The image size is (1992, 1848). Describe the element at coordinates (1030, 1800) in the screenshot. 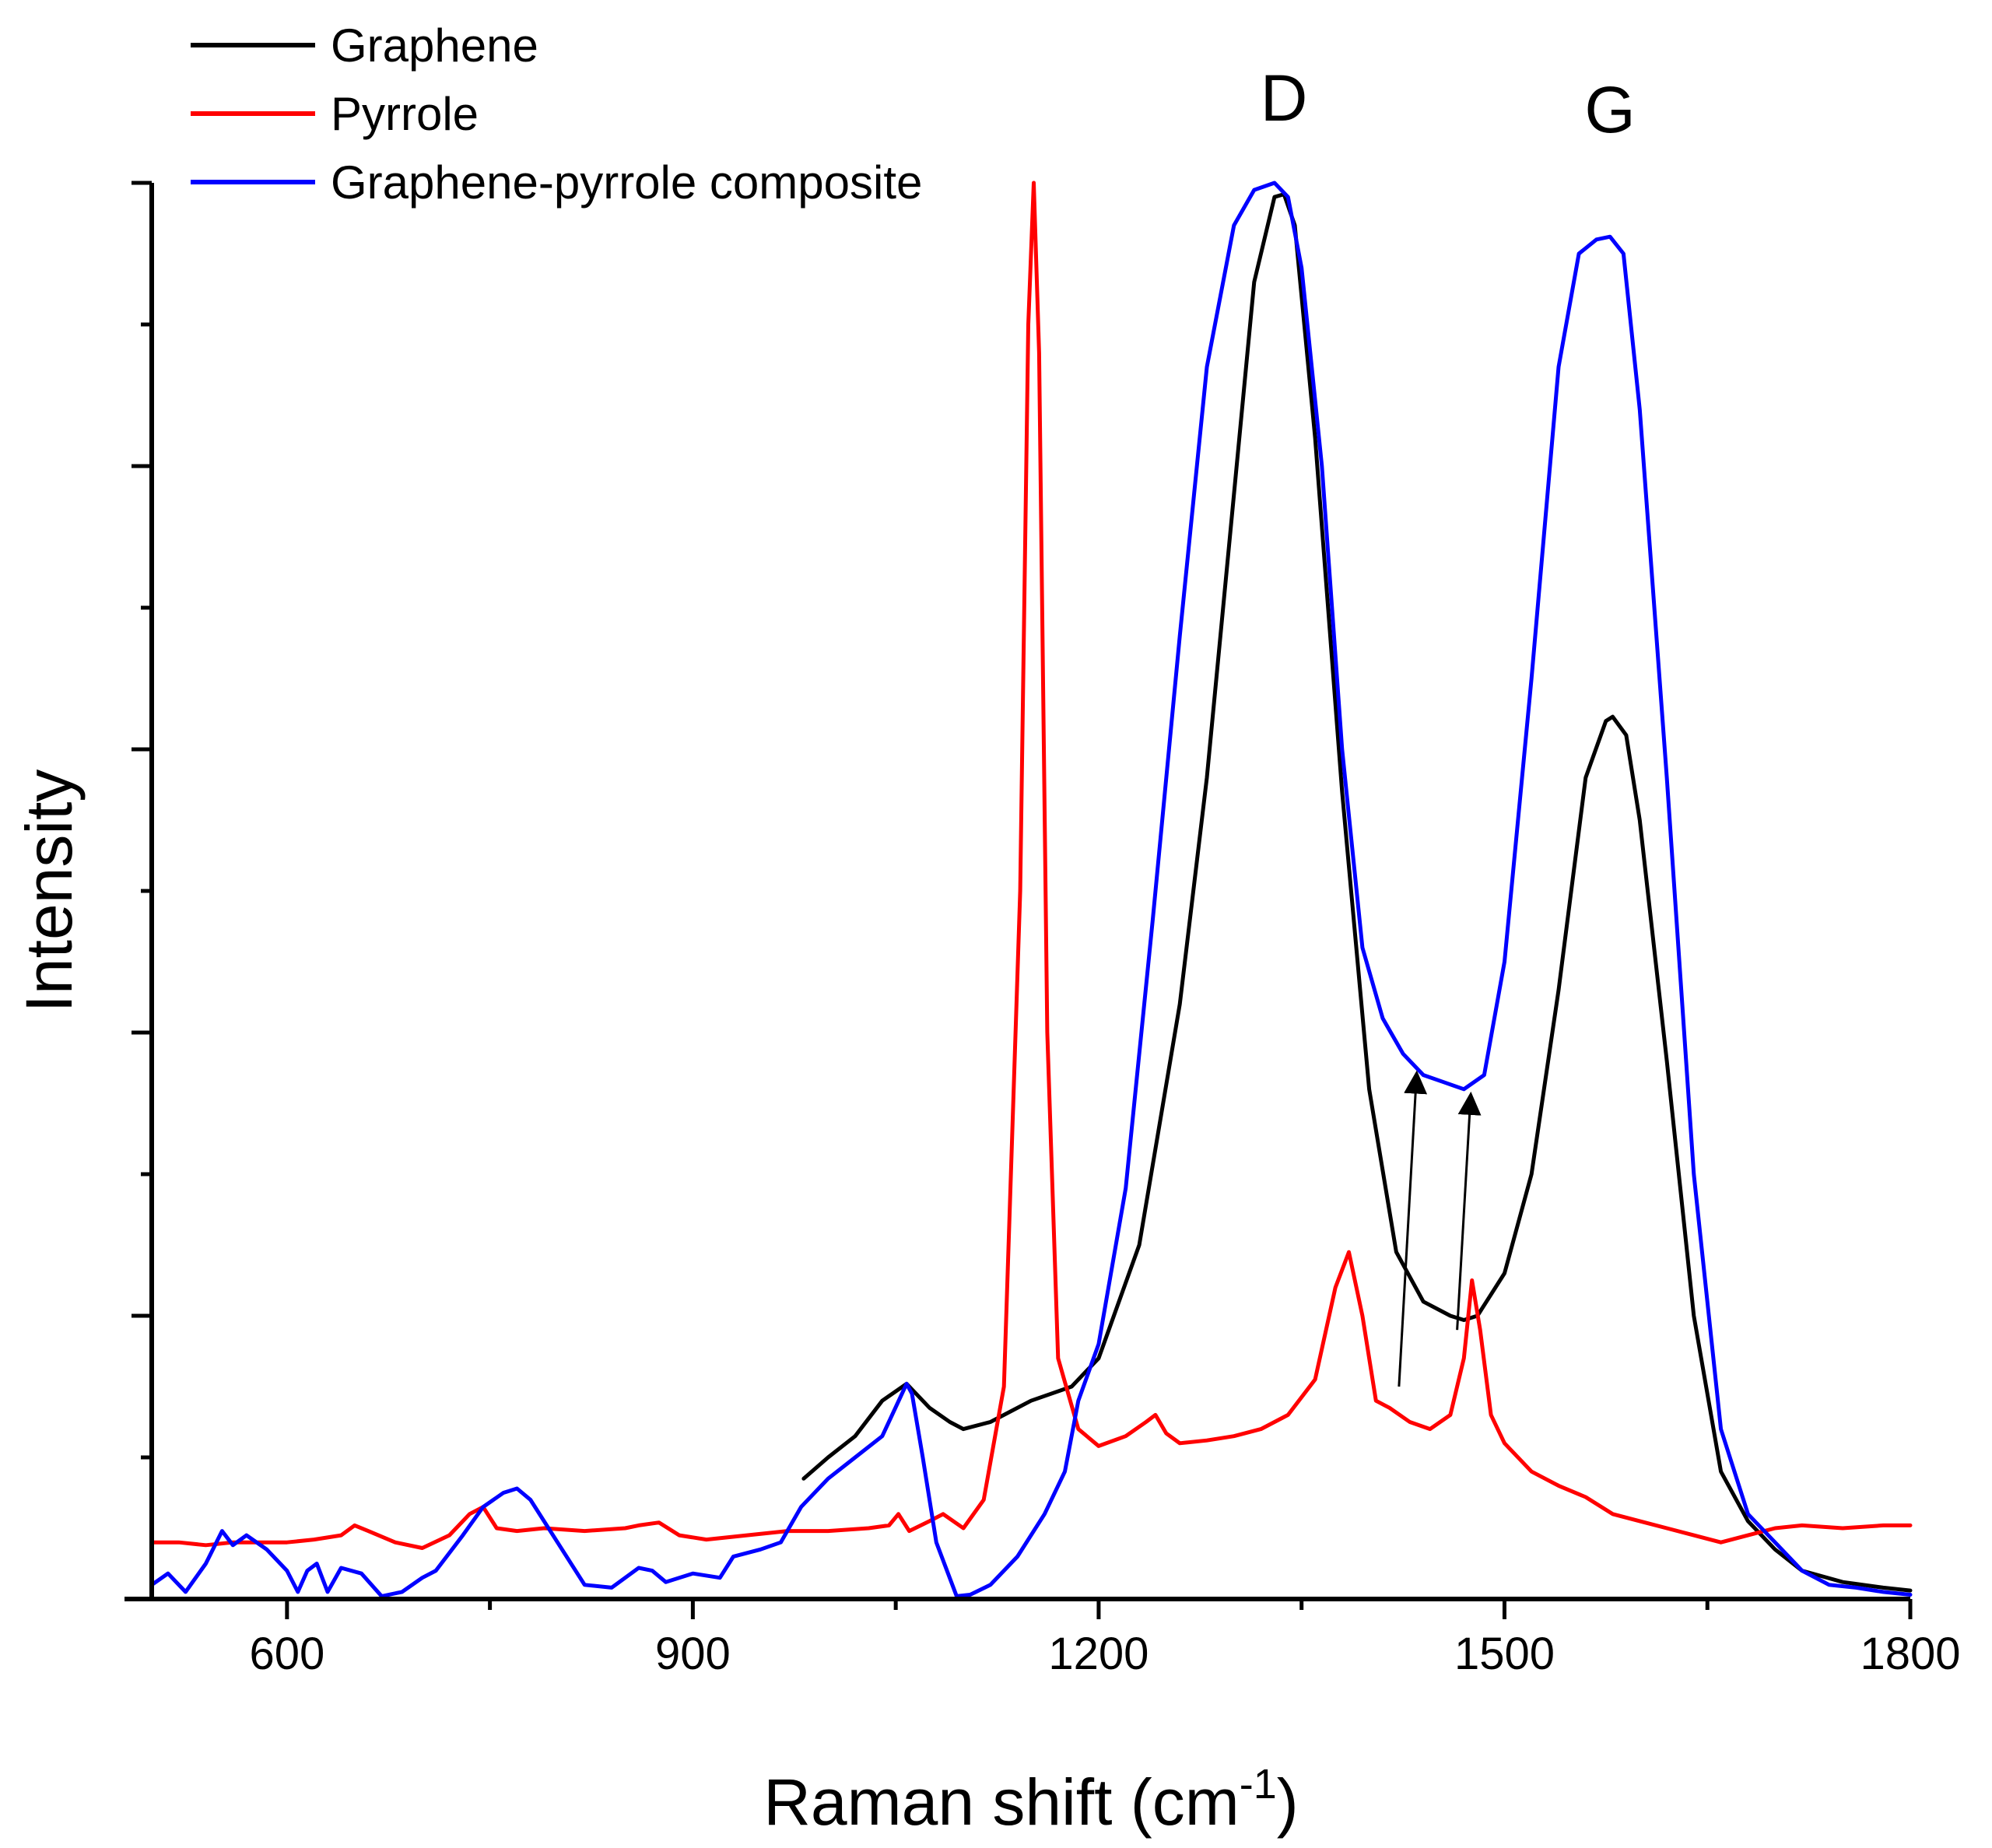

I see `x-axis-title: Raman shift (cm-1)` at that location.